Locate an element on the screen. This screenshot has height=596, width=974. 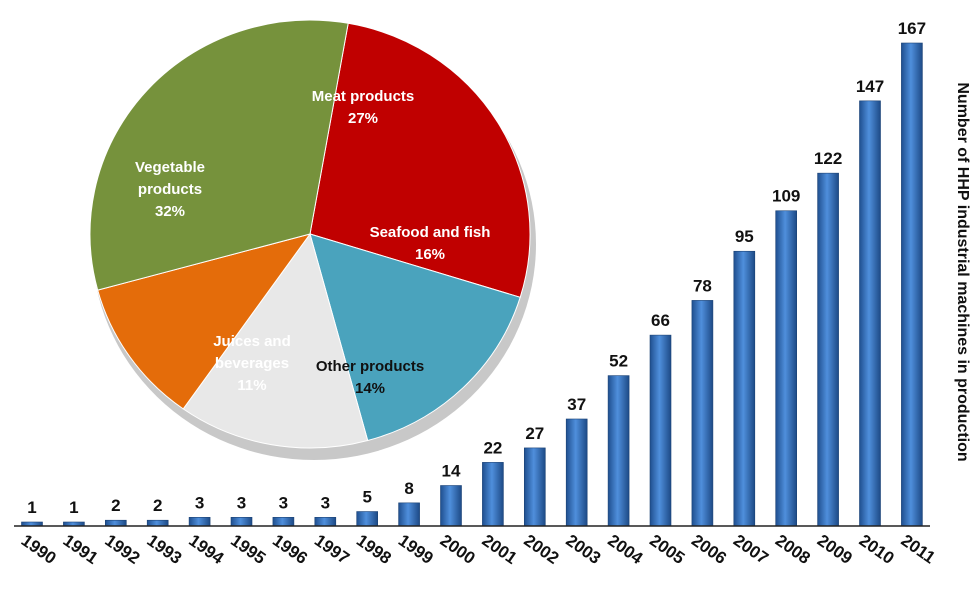
bar-value-label: 5 is located at coordinates (366, 497).